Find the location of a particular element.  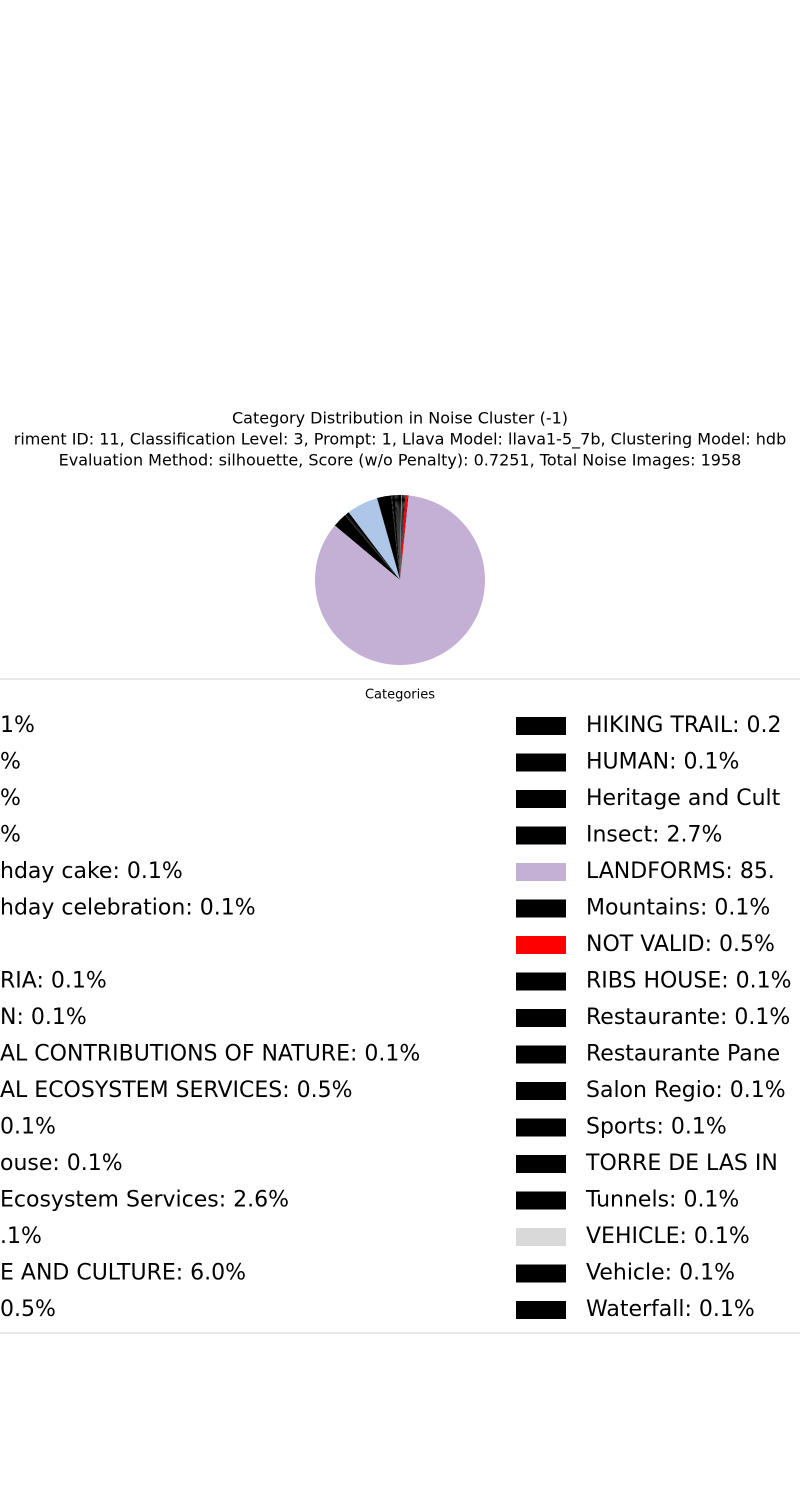

legend-label: RIA: 0.1% is located at coordinates (53, 981).